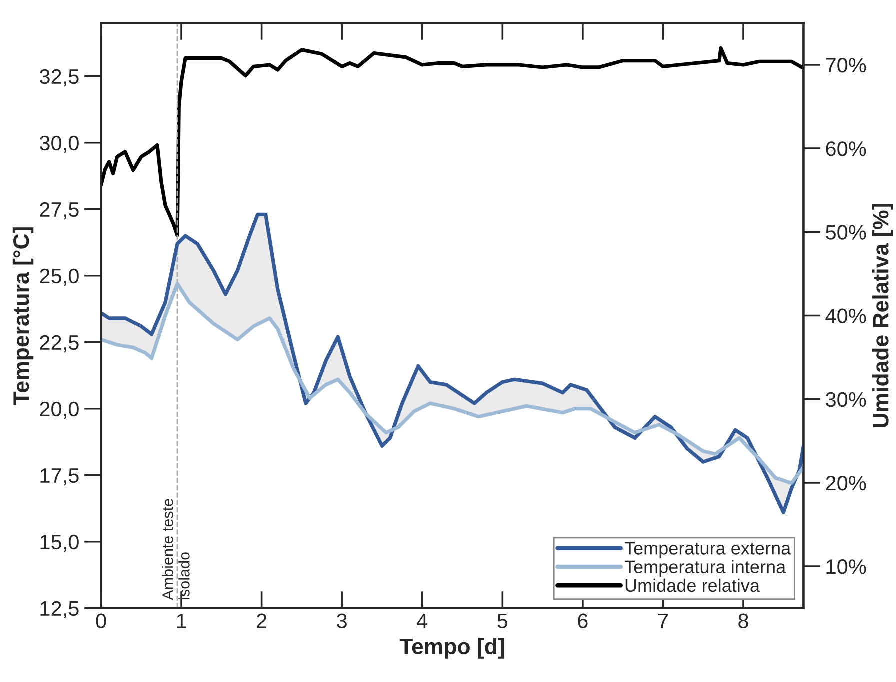 The width and height of the screenshot is (896, 682). Describe the element at coordinates (452, 648) in the screenshot. I see `x-axis-title: Tempo [d]` at that location.